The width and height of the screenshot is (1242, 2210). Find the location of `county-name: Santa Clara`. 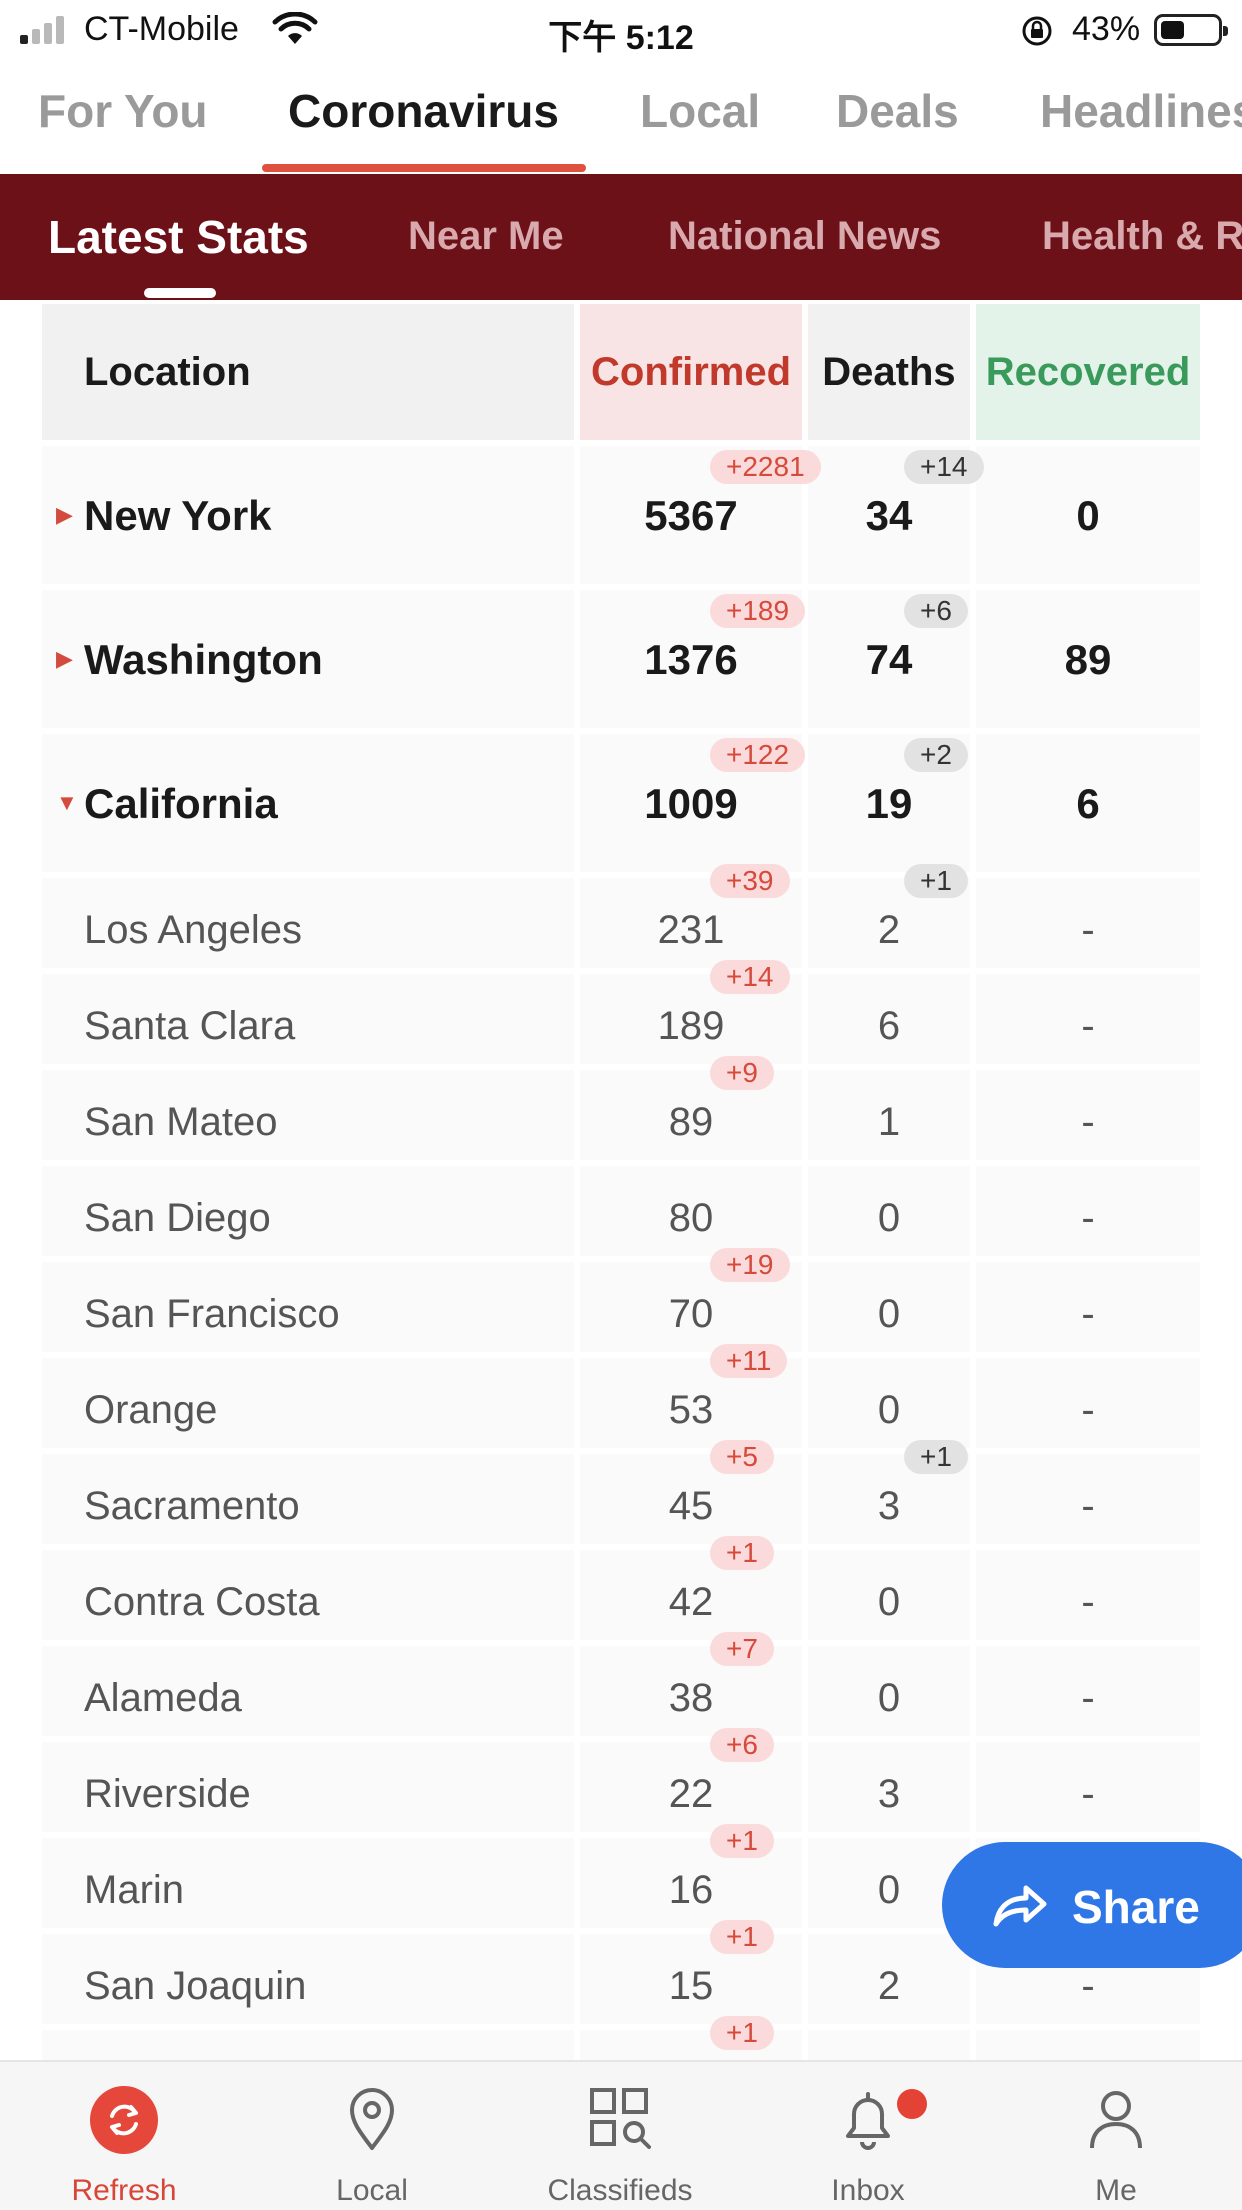

county-name: Santa Clara is located at coordinates (190, 1026).